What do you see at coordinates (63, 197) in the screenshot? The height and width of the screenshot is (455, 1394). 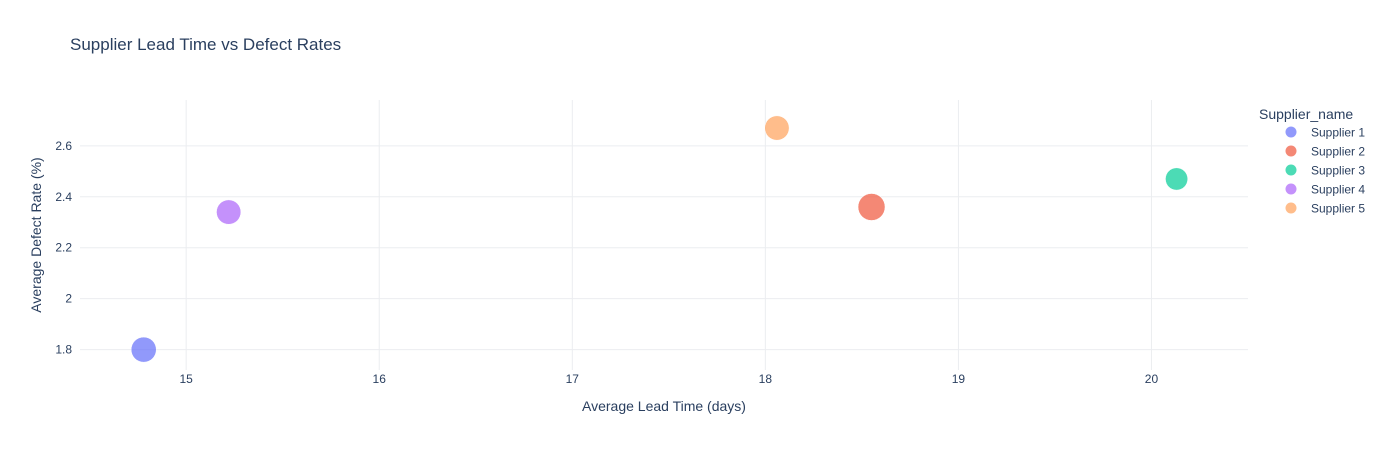 I see `y-tick-label: 2.4` at bounding box center [63, 197].